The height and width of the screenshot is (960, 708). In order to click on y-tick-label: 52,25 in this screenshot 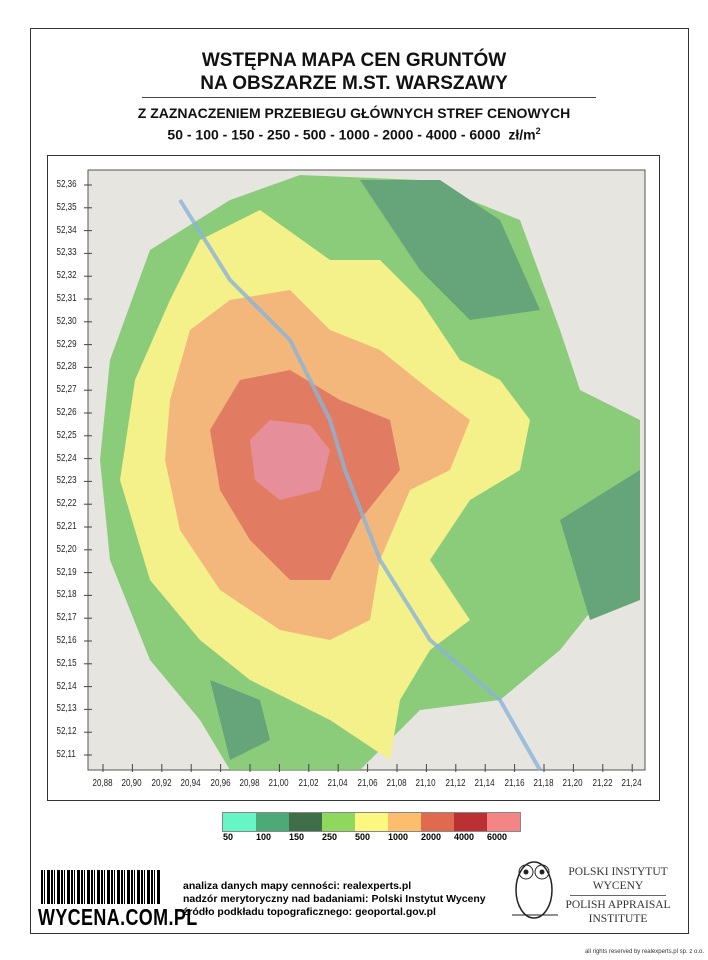, I will do `click(66, 435)`.